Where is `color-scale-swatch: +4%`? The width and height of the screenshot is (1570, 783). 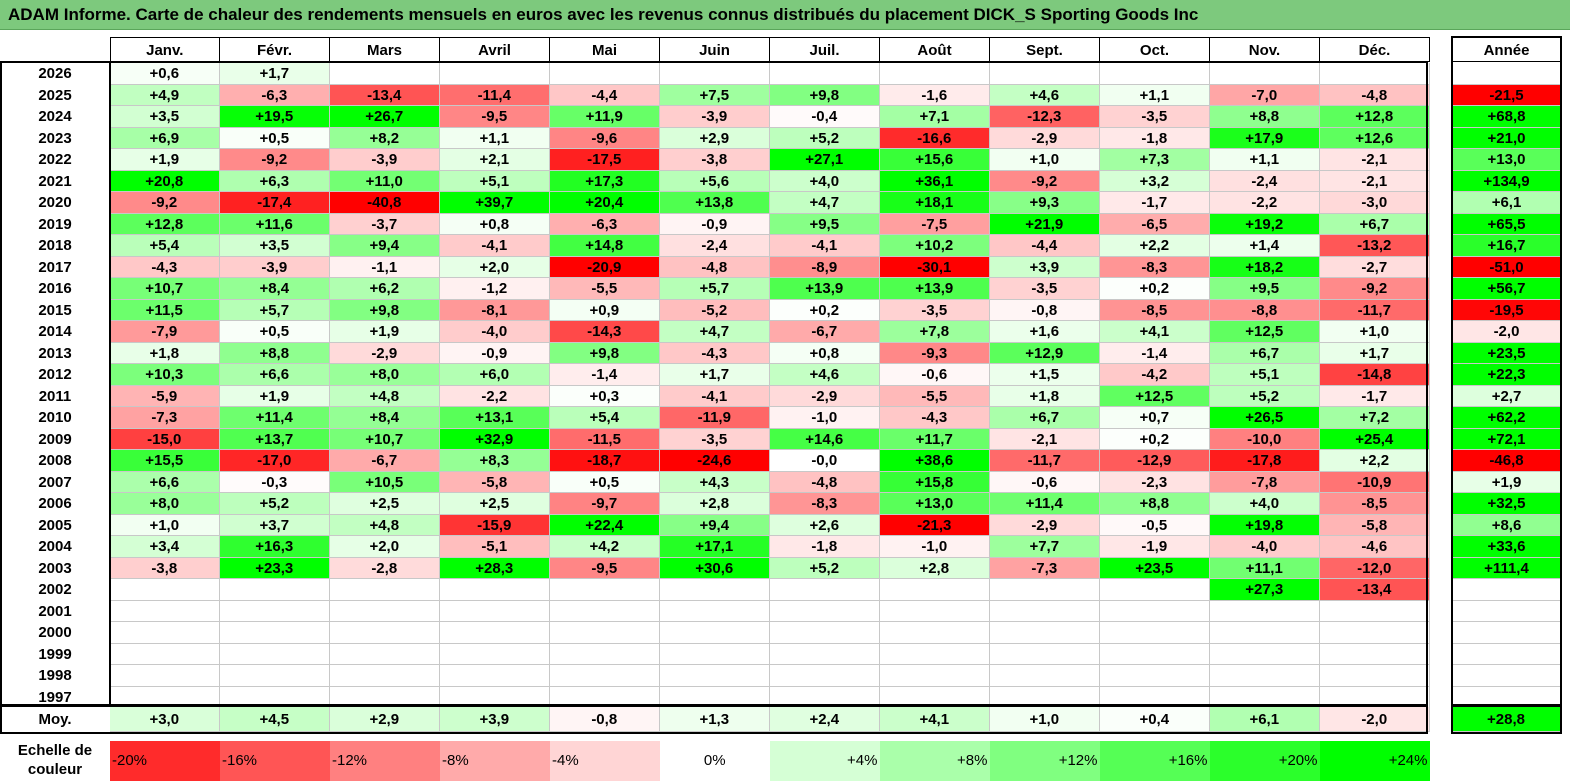 color-scale-swatch: +4% is located at coordinates (825, 761).